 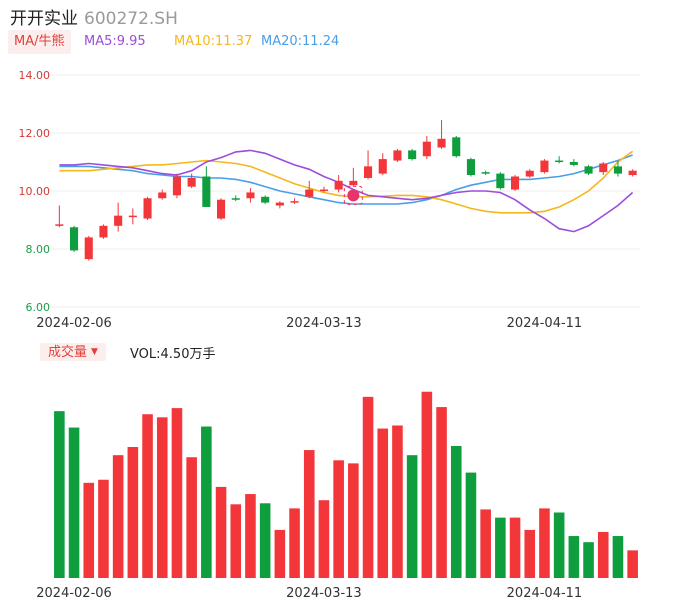 I want to click on y-tick-label: 10.00, so click(x=35, y=191).